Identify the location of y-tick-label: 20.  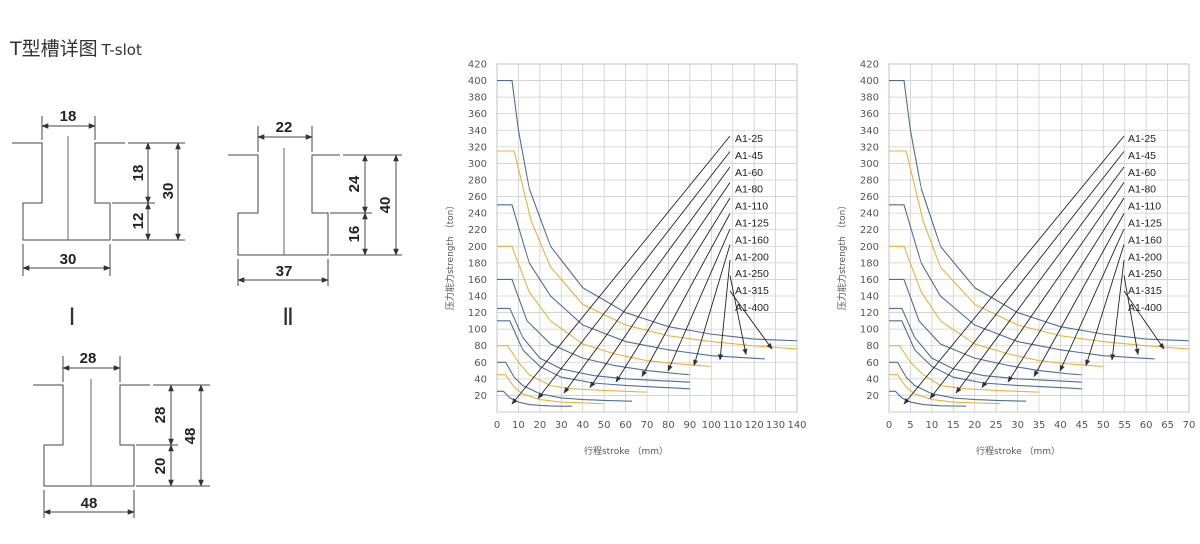
(872, 396).